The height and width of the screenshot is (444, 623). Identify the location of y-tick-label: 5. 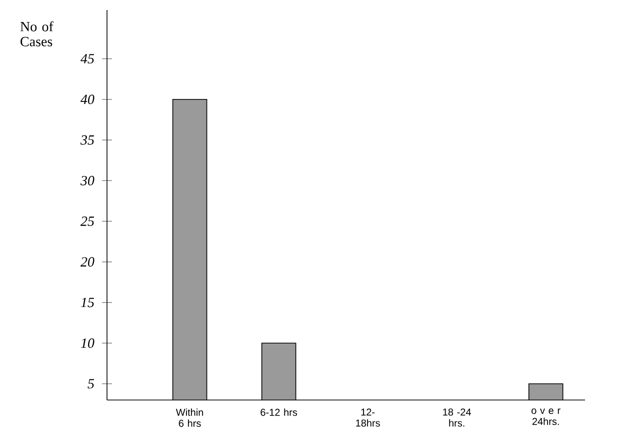
(91, 383).